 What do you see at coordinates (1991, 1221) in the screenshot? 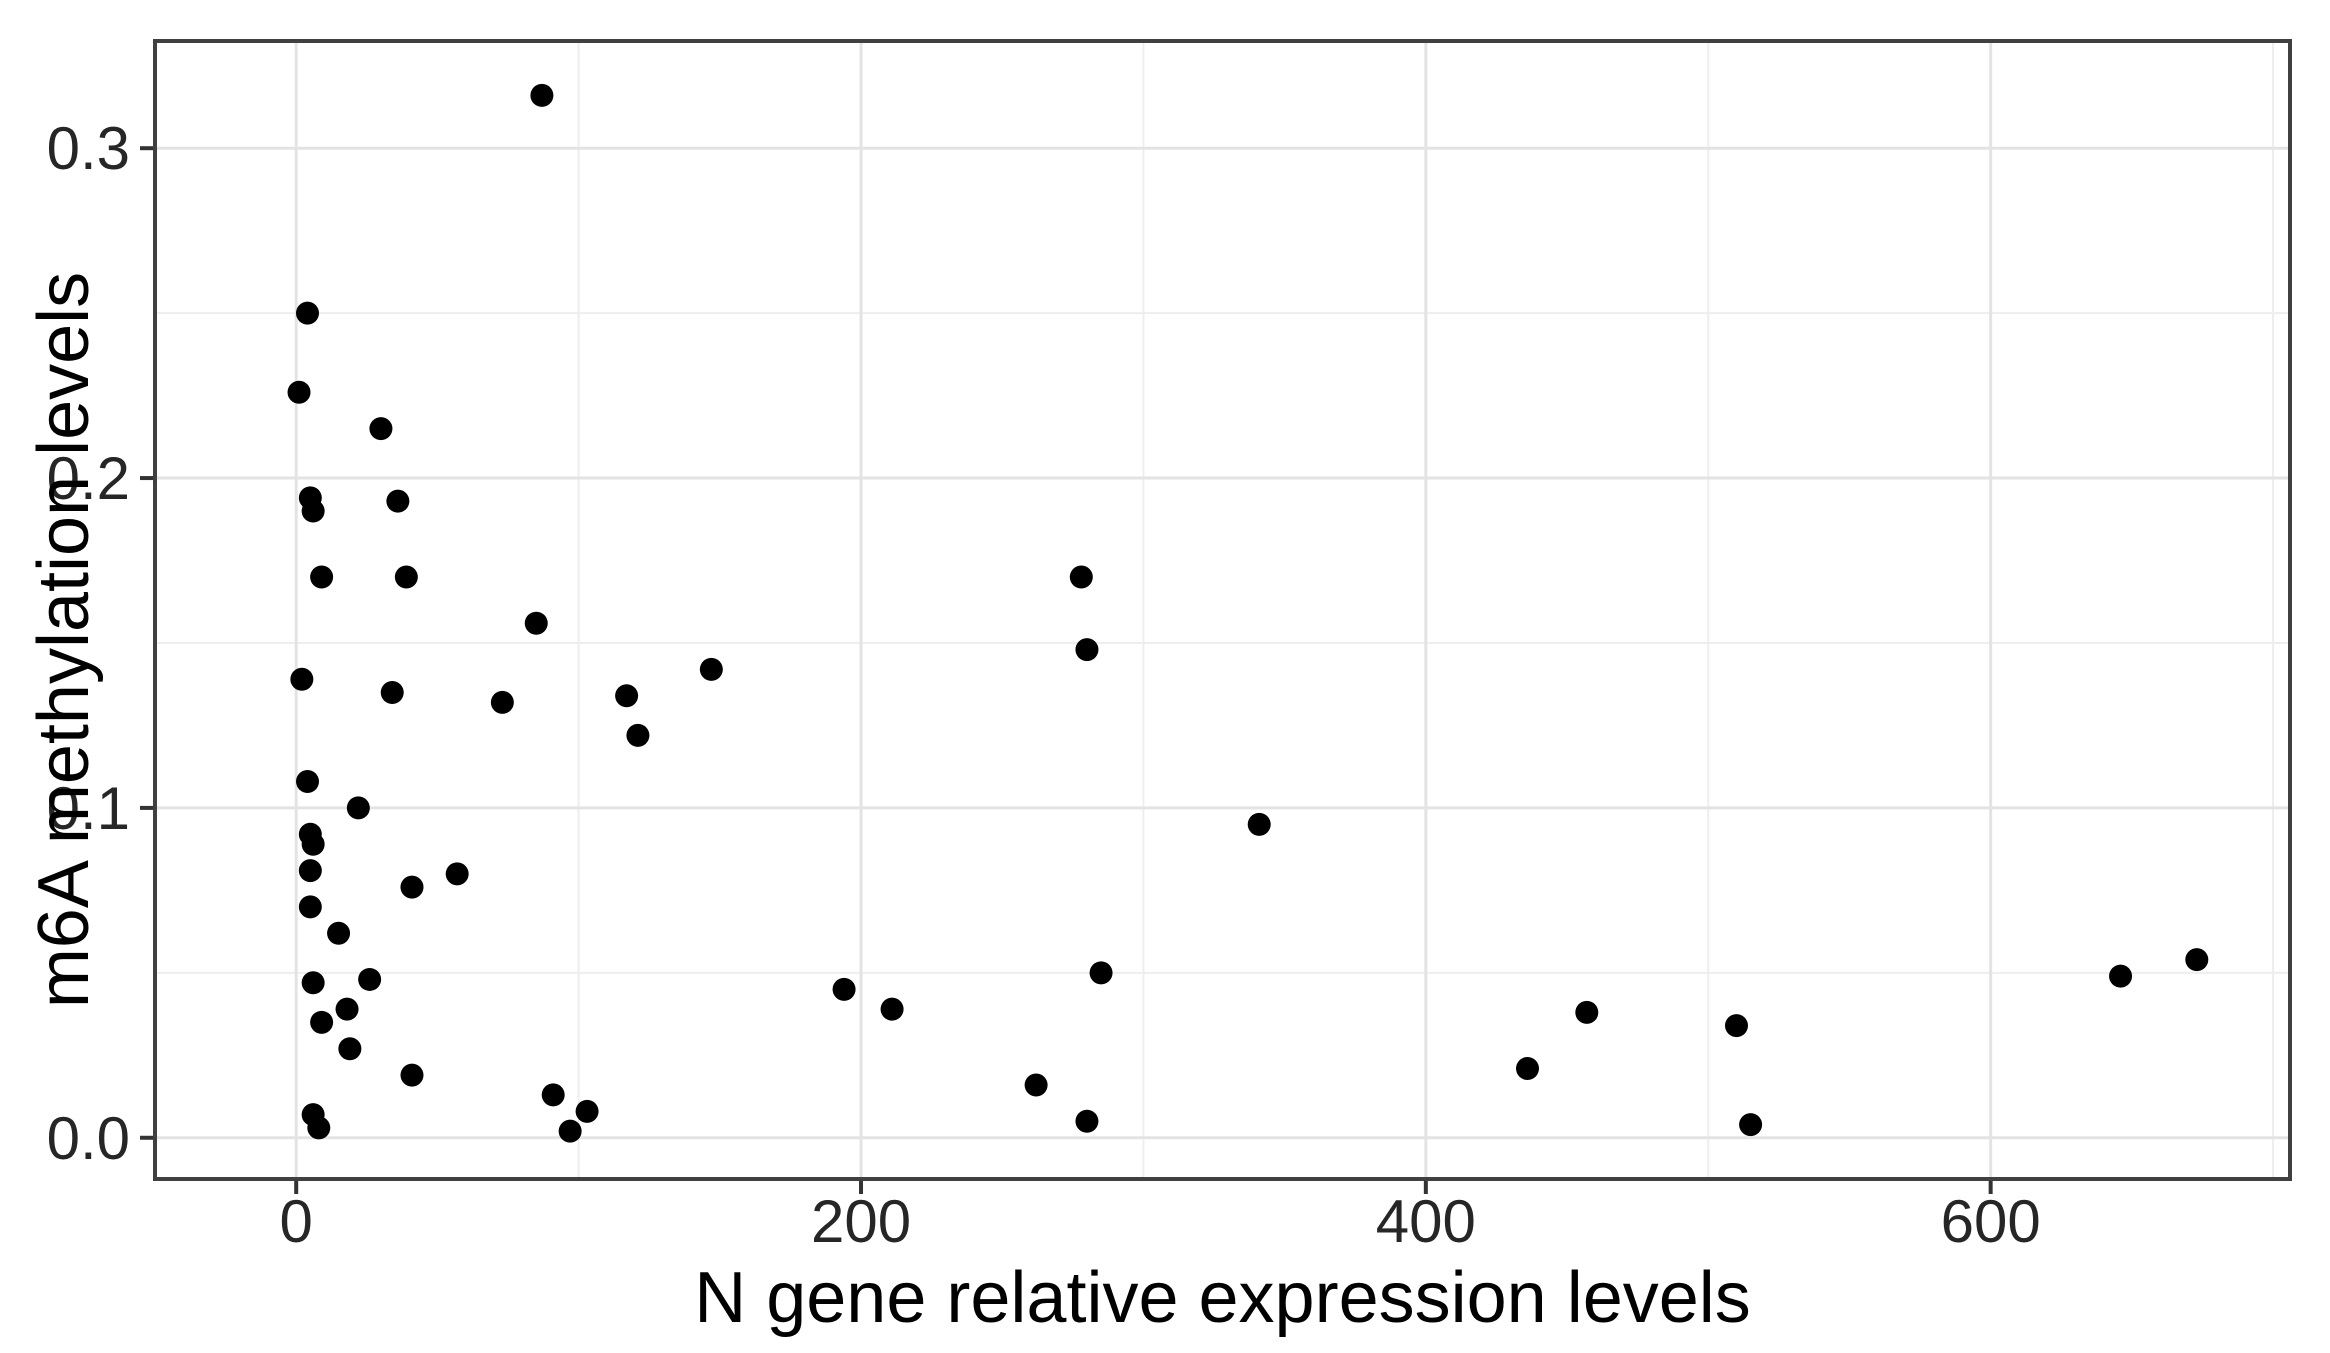
I see `x-tick-label: 600` at bounding box center [1991, 1221].